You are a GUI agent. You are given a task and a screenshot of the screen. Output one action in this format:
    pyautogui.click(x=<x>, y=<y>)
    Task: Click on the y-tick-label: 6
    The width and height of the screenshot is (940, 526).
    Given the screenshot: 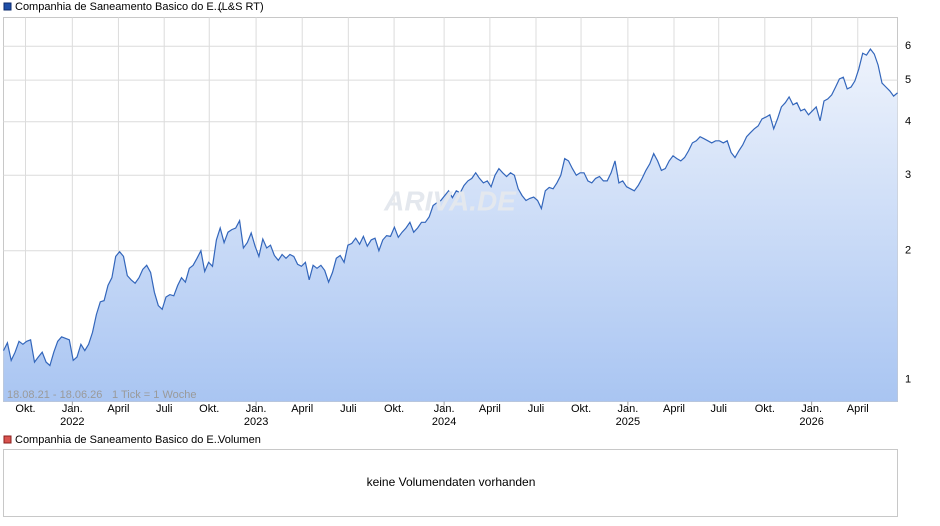 What is the action you would take?
    pyautogui.click(x=908, y=46)
    